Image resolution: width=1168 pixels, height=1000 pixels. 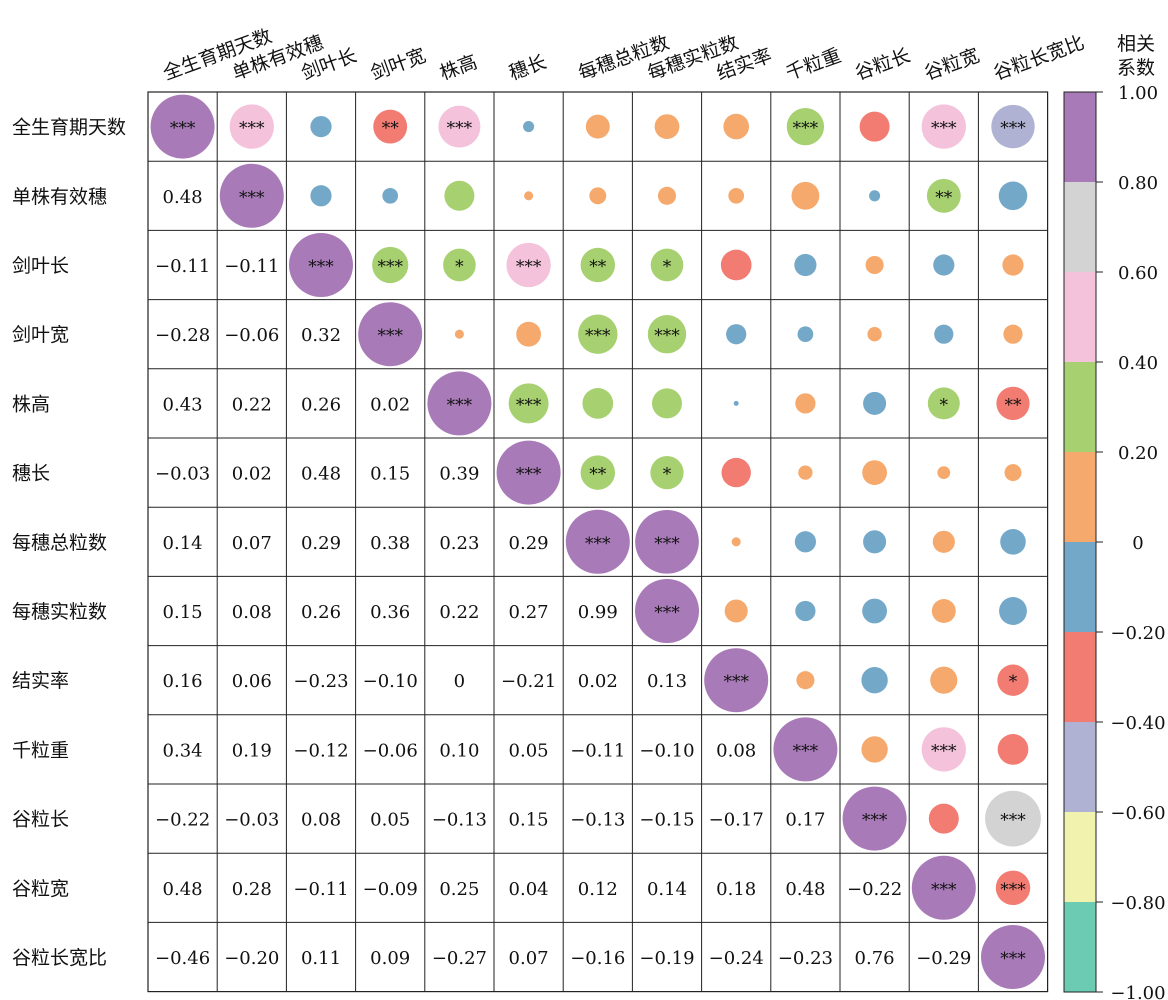 I want to click on correlation-value: 0.19, so click(x=252, y=750).